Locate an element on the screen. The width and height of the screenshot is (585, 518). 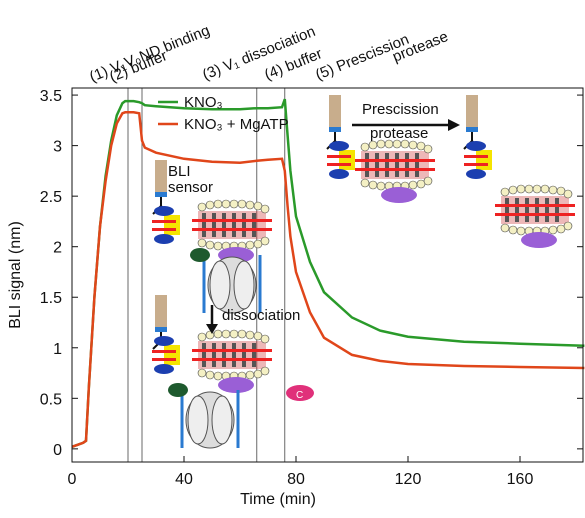
annotation: protease is located at coordinates (399, 133).